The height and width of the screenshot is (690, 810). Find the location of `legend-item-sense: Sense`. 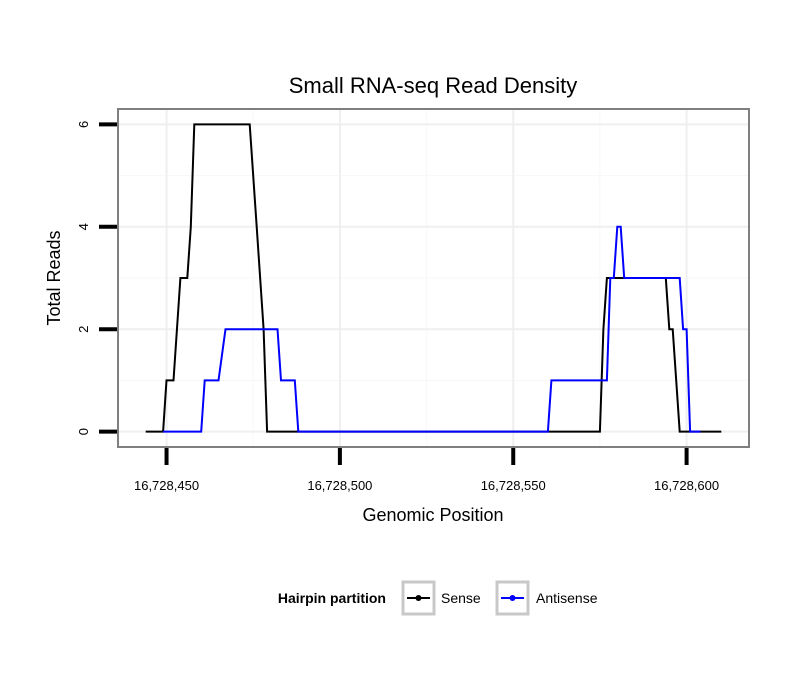

legend-item-sense: Sense is located at coordinates (441, 598).